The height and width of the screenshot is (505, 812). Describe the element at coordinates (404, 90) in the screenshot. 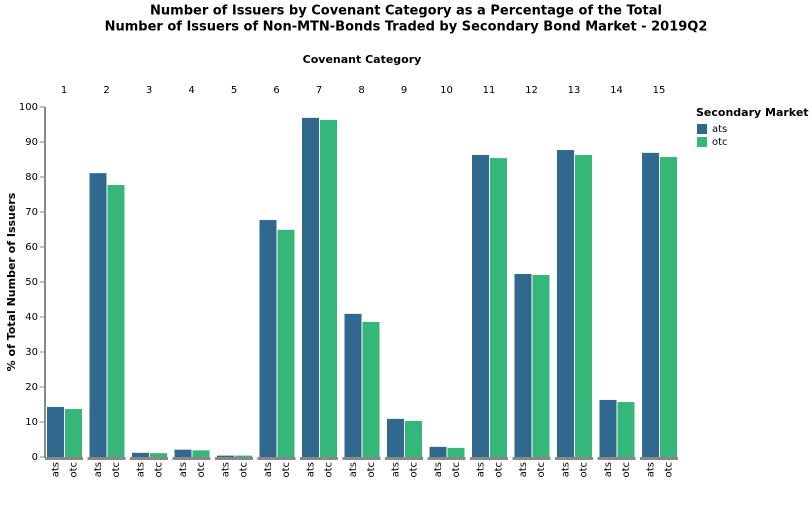

I see `facet-label: 9` at that location.